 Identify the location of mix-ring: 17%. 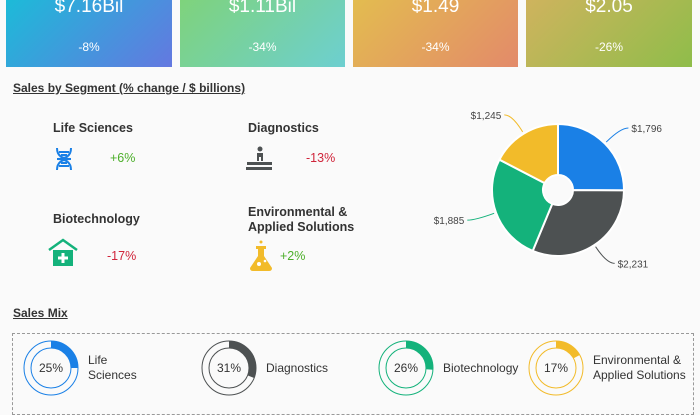
(556, 368).